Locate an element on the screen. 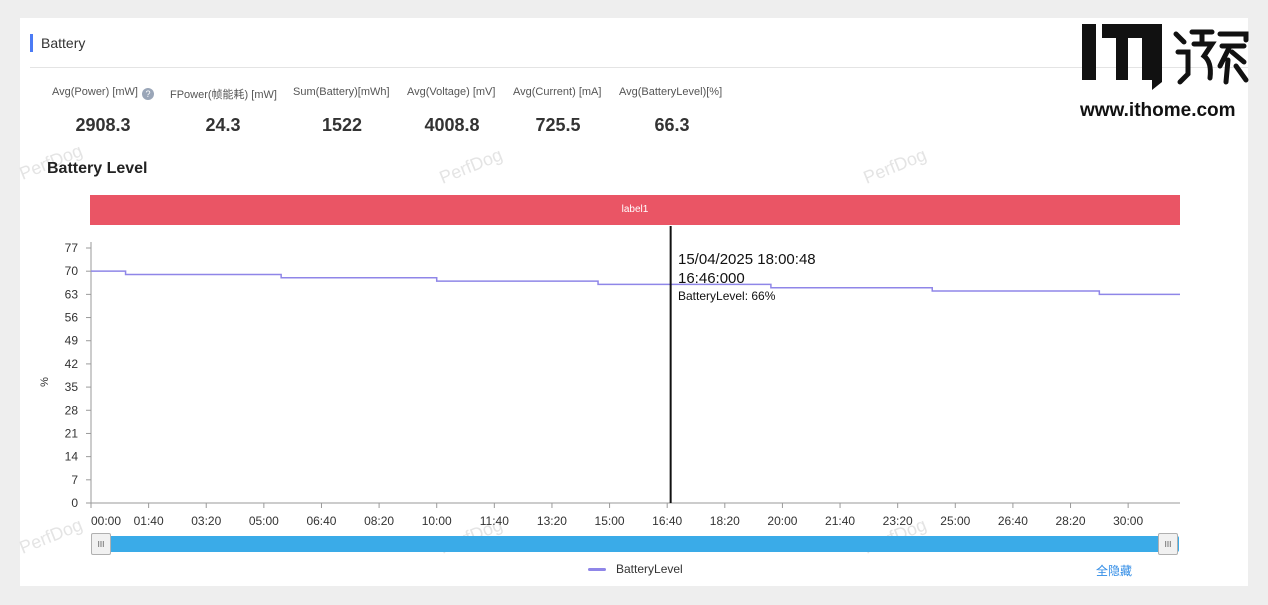 This screenshot has height=605, width=1268. stat-value-avg-voltage: 4008.8 is located at coordinates (452, 125).